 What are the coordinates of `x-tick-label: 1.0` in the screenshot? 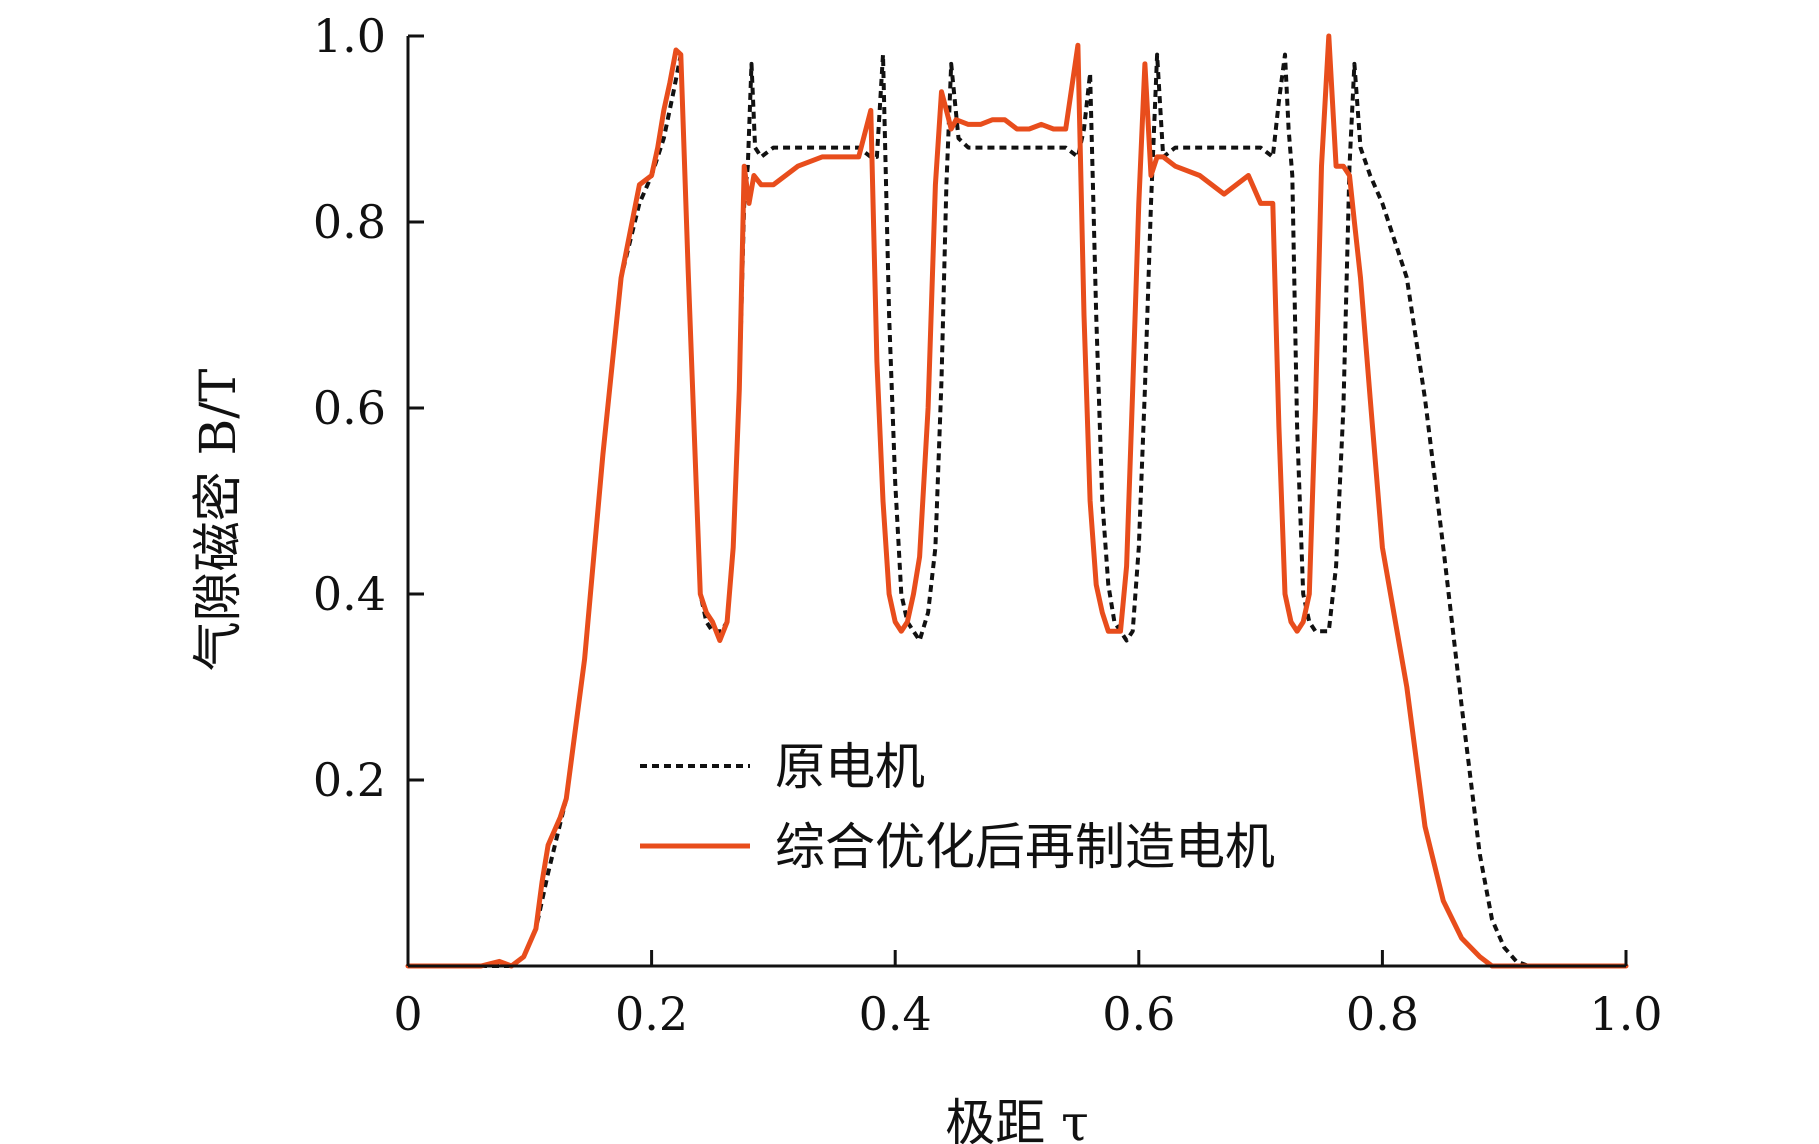 It's located at (1625, 1014).